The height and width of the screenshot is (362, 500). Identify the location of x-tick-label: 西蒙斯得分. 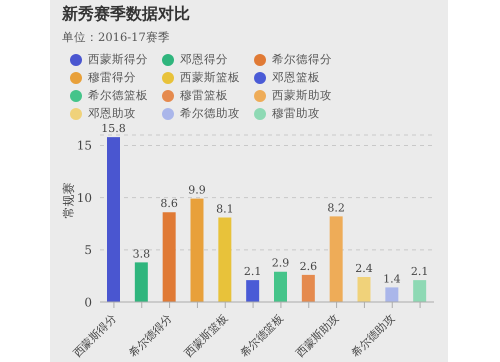
(94, 336).